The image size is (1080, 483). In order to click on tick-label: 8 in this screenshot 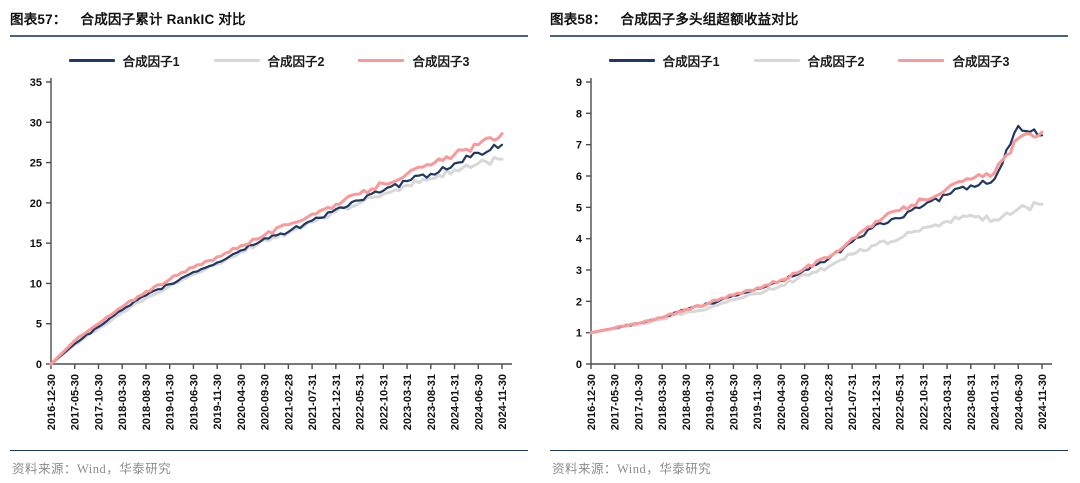, I will do `click(579, 114)`.